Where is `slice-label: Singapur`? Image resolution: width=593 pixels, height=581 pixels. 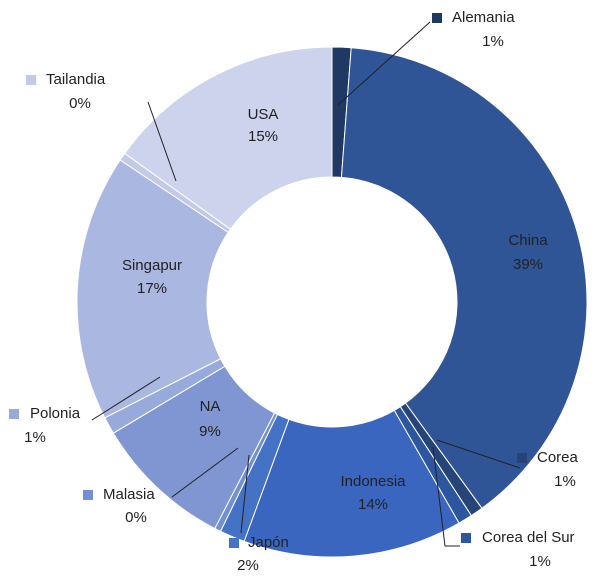
slice-label: Singapur is located at coordinates (152, 265).